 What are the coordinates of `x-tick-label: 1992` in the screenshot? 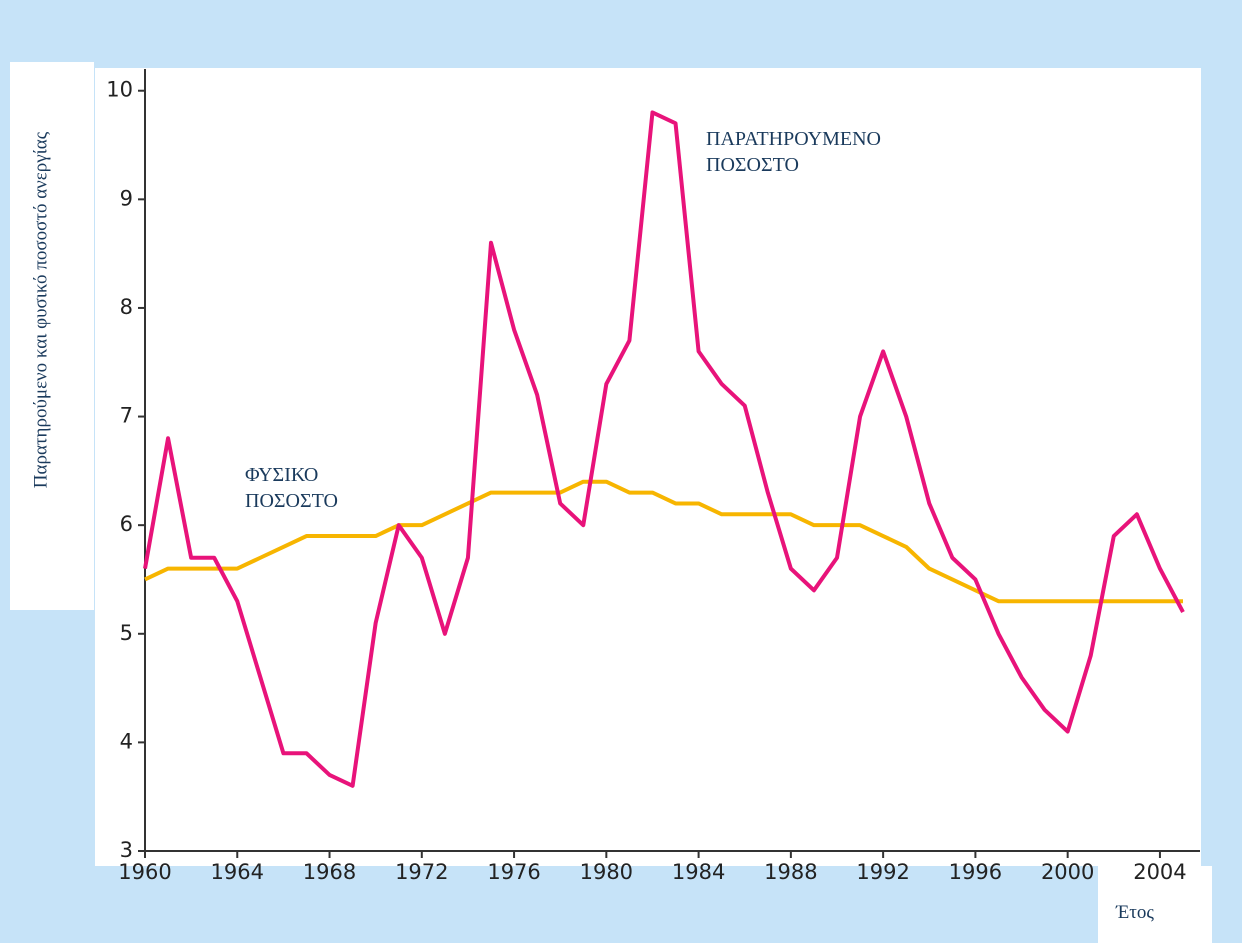 It's located at (882, 872).